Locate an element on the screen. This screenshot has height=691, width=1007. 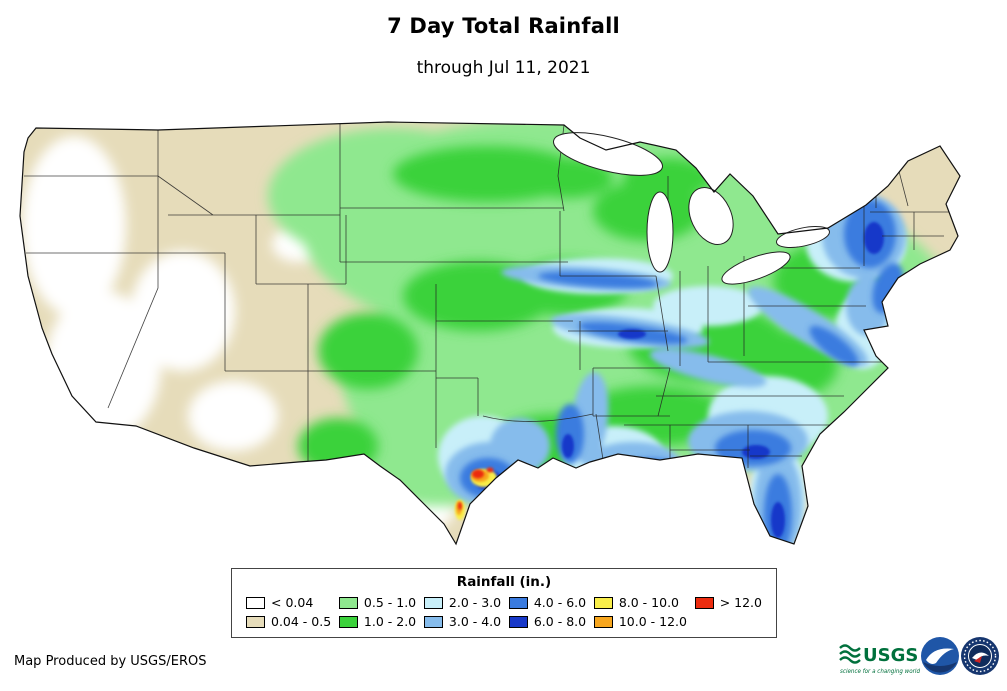
legend-entry: 10.0 - 12.0 is located at coordinates (640, 621).